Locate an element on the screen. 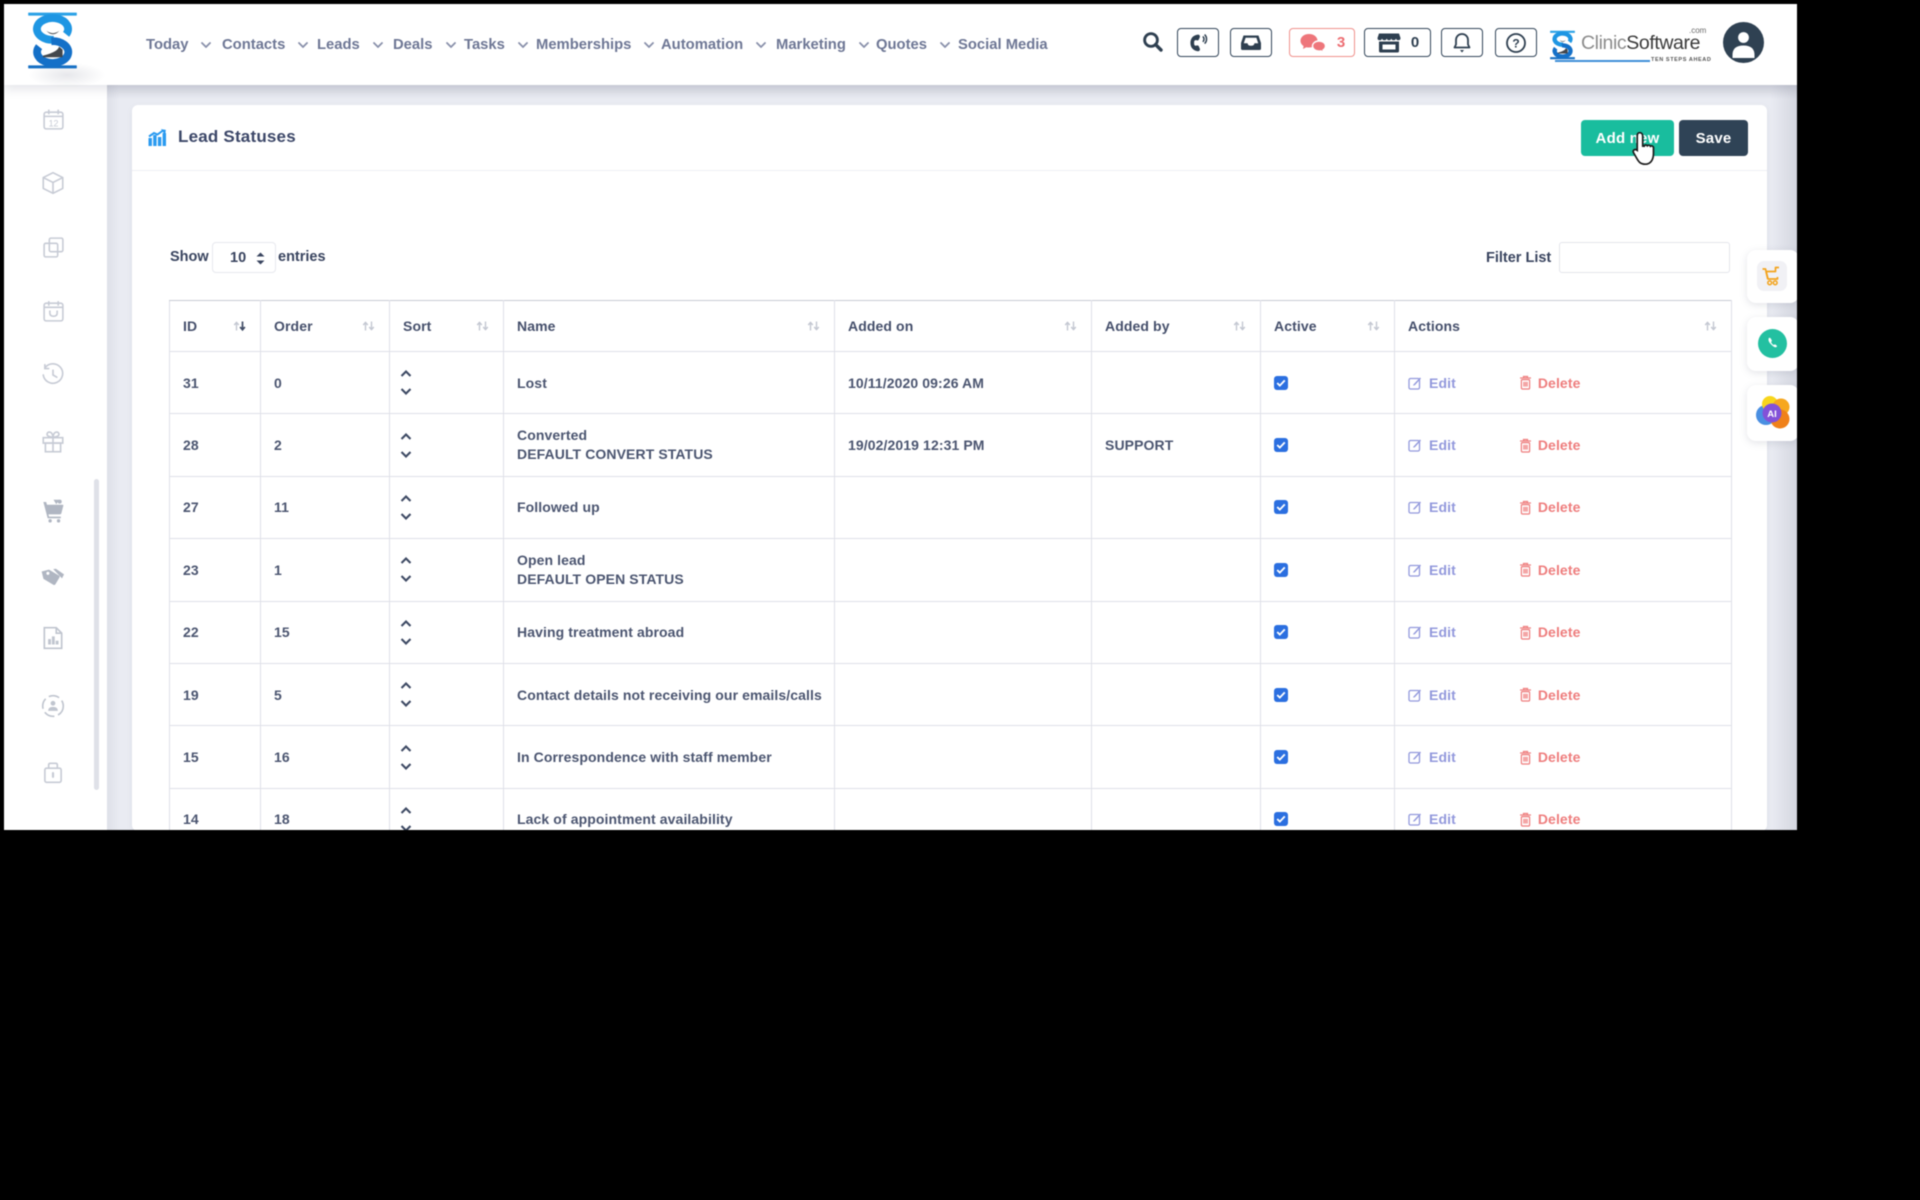 The width and height of the screenshot is (1920, 1200). svg-text: 12 is located at coordinates (53, 123).